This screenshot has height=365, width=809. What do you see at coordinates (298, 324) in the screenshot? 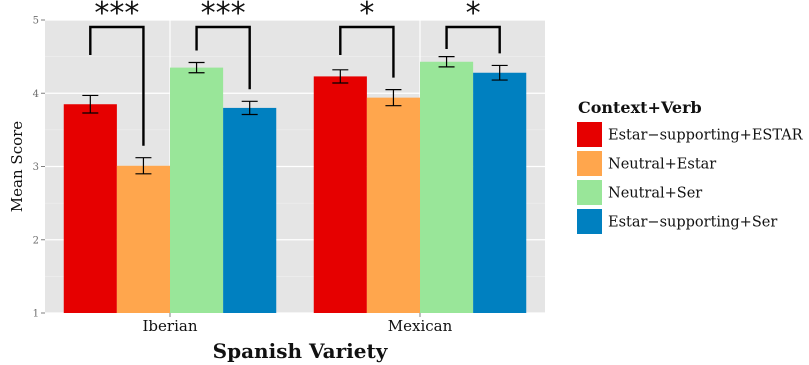
I see `x-axis-ticks: Iberian Mexican` at bounding box center [298, 324].